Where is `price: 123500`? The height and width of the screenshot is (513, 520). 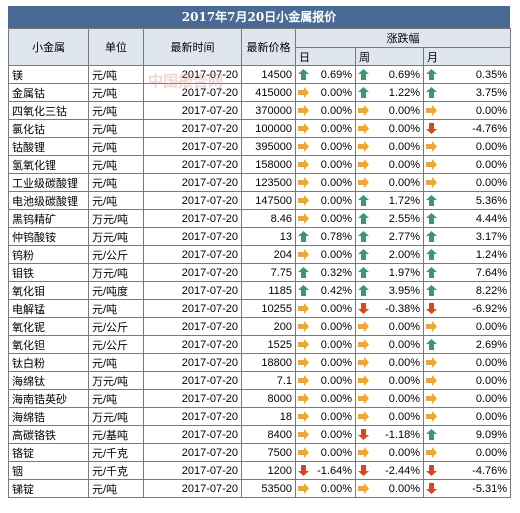
price: 123500 is located at coordinates (268, 182).